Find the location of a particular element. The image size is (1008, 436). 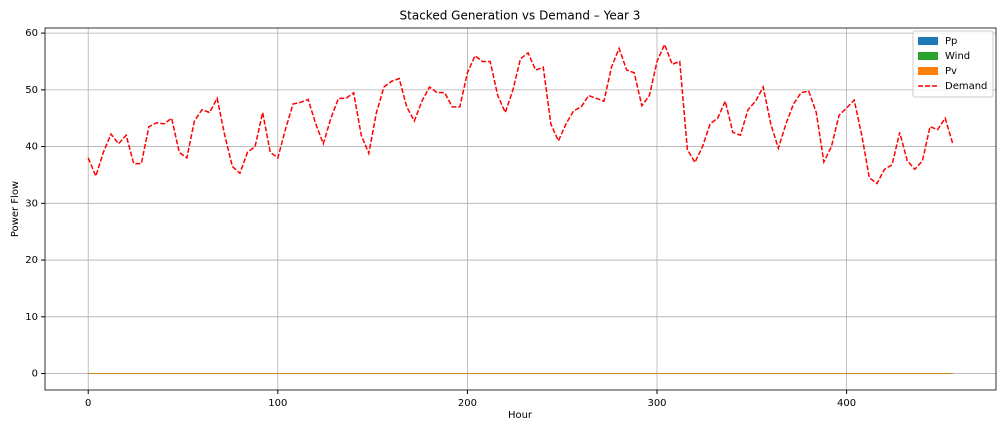

x-tick-label: 200 is located at coordinates (467, 403).